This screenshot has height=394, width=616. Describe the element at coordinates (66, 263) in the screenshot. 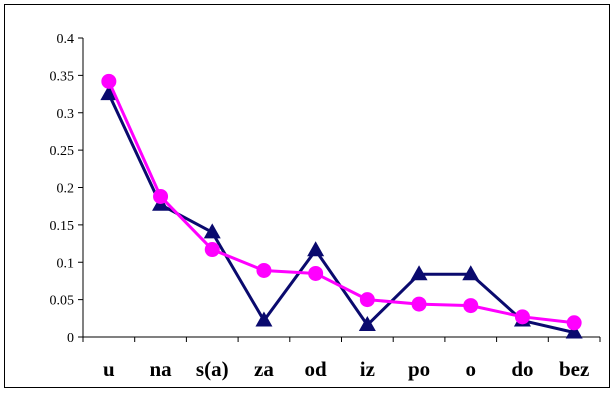

I see `y-tick-label: 0.1` at that location.